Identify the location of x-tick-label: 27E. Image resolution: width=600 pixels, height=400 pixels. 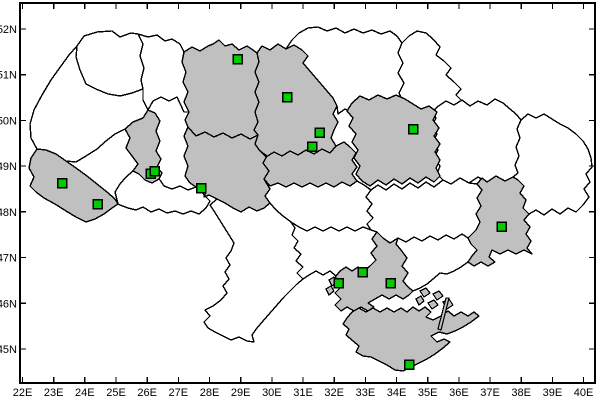
(179, 393).